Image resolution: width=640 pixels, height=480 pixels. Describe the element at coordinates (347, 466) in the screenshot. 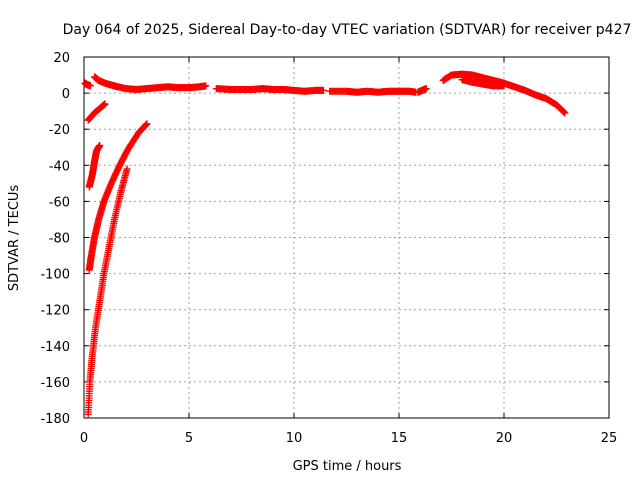

I see `x-axis-label: GPS time / hours` at that location.